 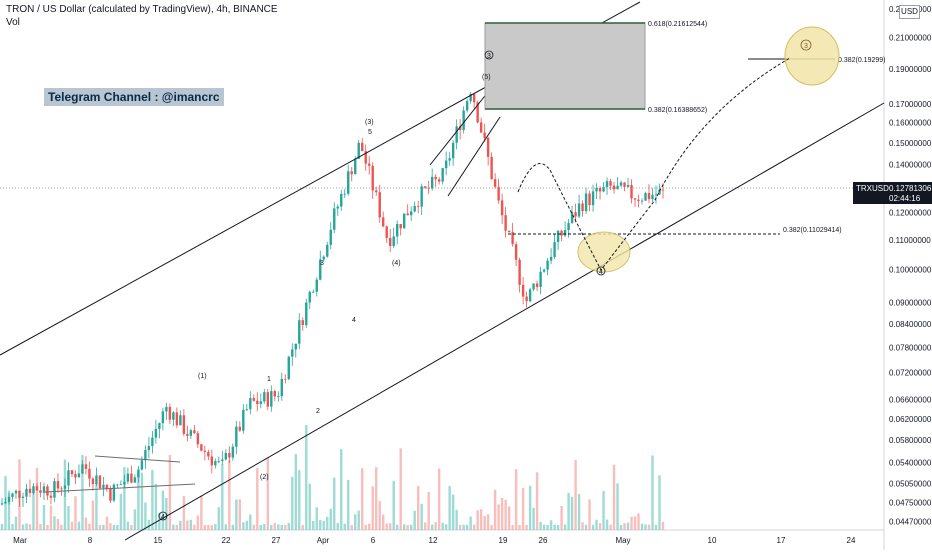 What do you see at coordinates (910, 38) in the screenshot?
I see `price-tick-label: 0.21000000` at bounding box center [910, 38].